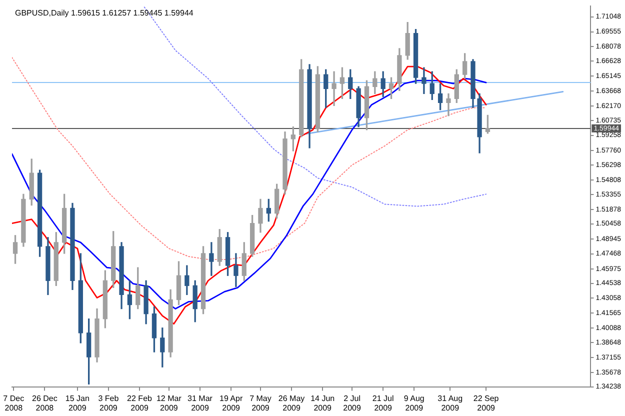 The image size is (625, 416). I want to click on x-tick-label: 31 Aug 2009, so click(450, 403).